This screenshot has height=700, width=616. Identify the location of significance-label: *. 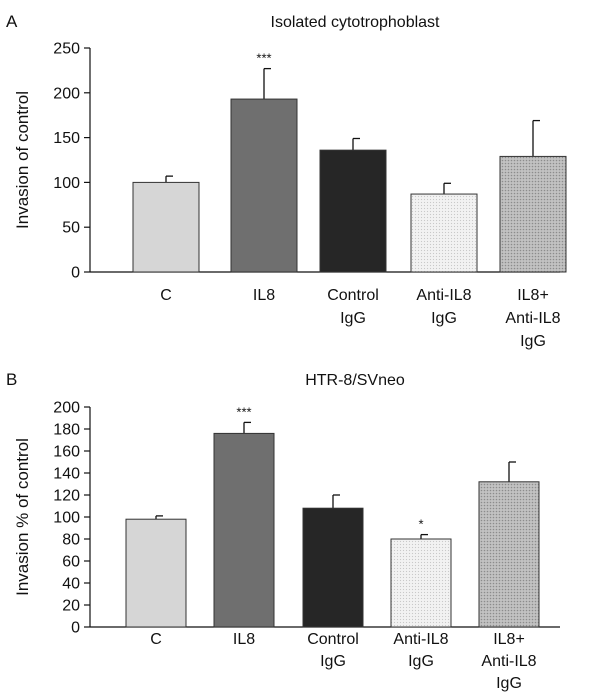
(420, 524).